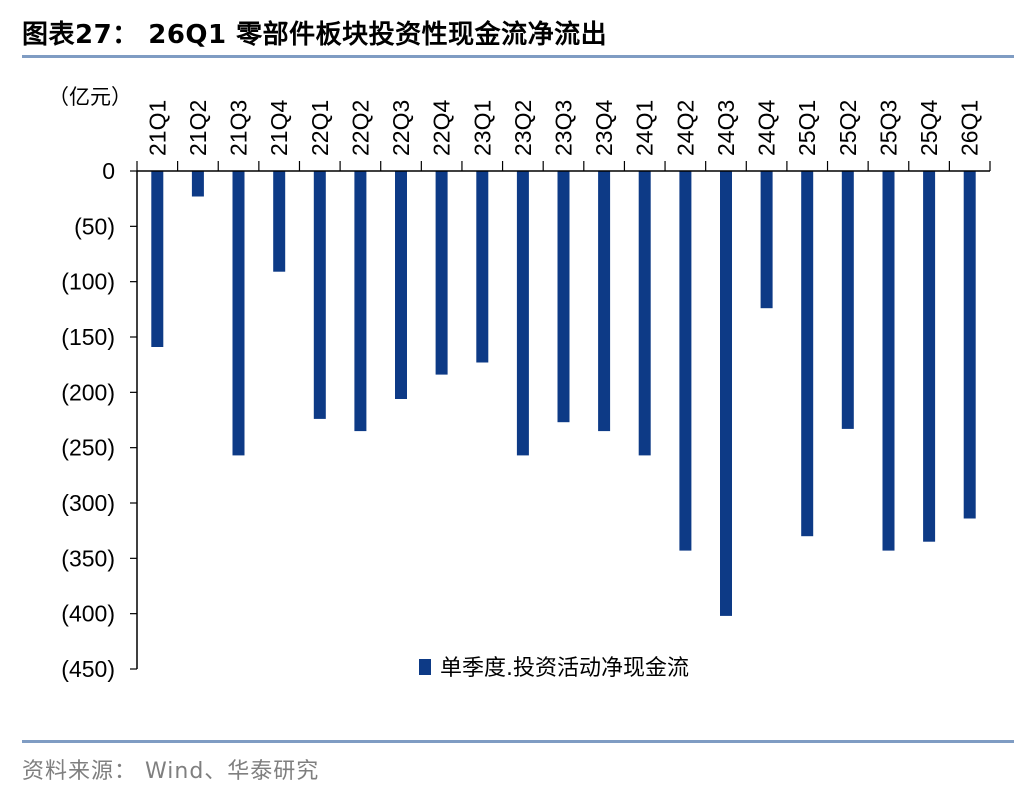 The image size is (1036, 792). What do you see at coordinates (888, 361) in the screenshot?
I see `bar-25Q3` at bounding box center [888, 361].